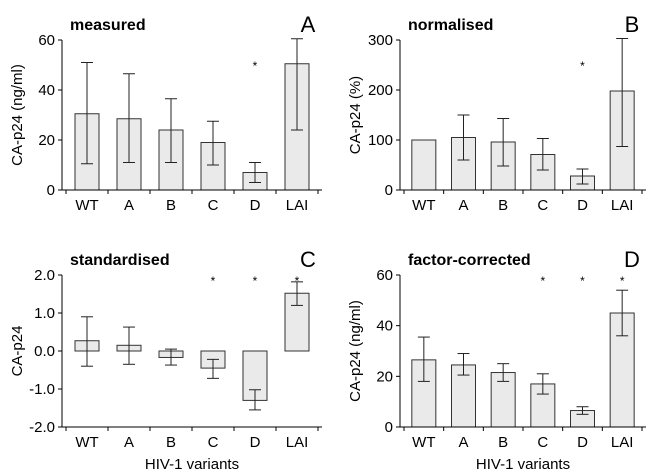  What do you see at coordinates (42, 389) in the screenshot?
I see `y-tick-label: -1.0` at bounding box center [42, 389].